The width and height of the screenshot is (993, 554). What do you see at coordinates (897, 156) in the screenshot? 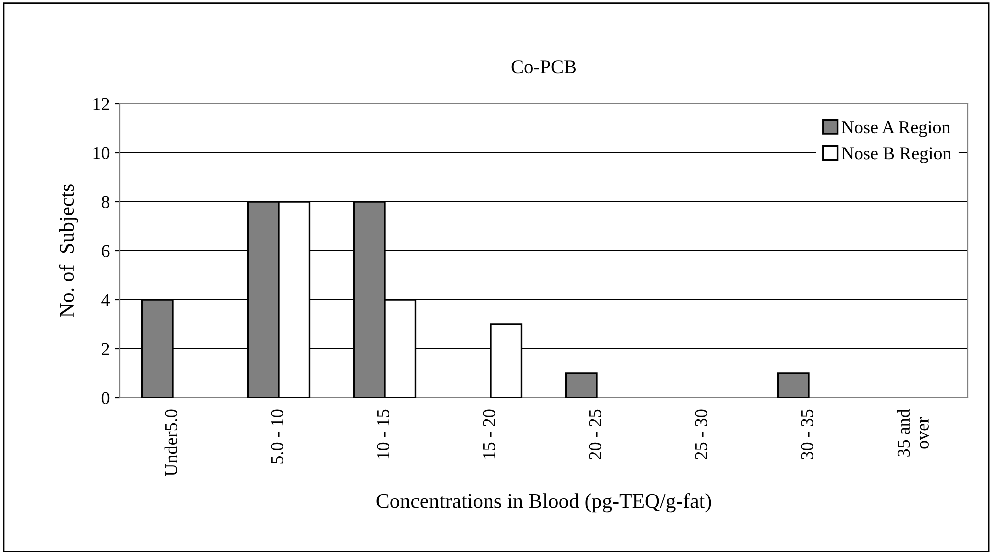
I see `legend-label: Nose B Region` at bounding box center [897, 156].